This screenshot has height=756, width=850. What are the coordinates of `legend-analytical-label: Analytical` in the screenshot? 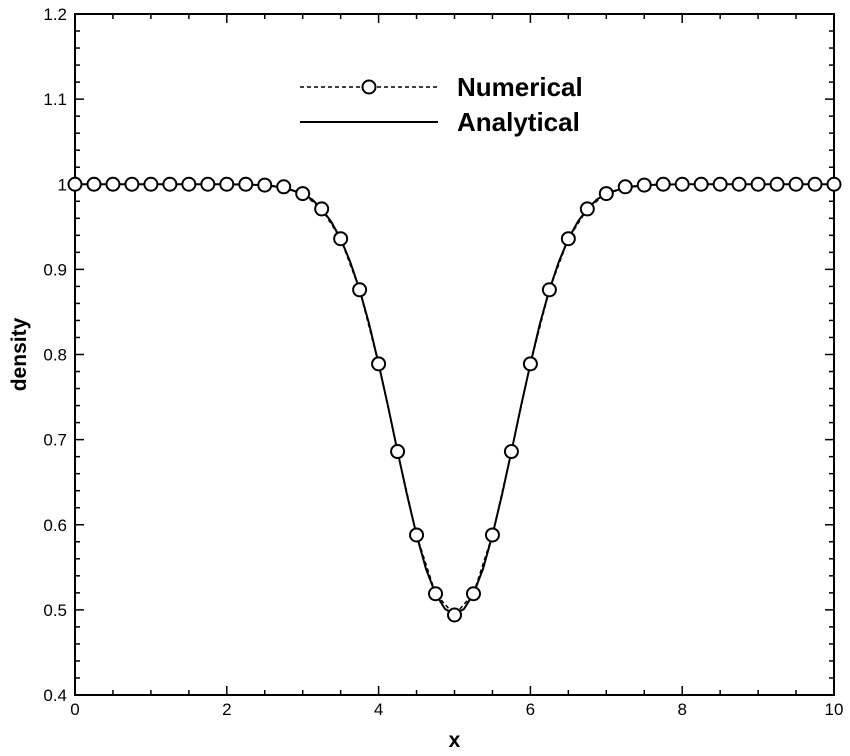 It's located at (518, 122).